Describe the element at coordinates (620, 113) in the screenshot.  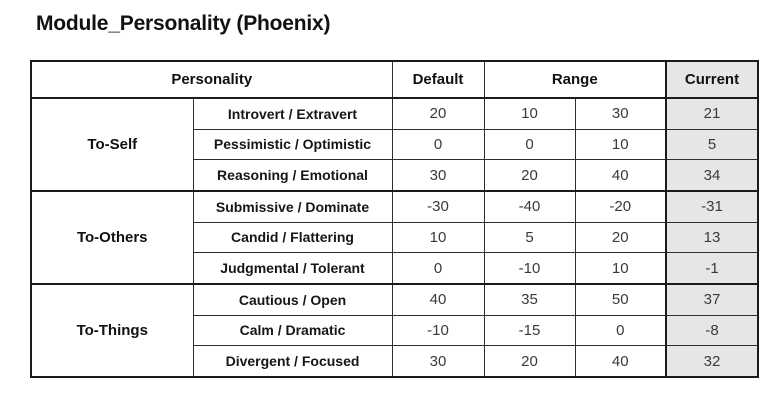
I see `range-max-cell: 30` at that location.